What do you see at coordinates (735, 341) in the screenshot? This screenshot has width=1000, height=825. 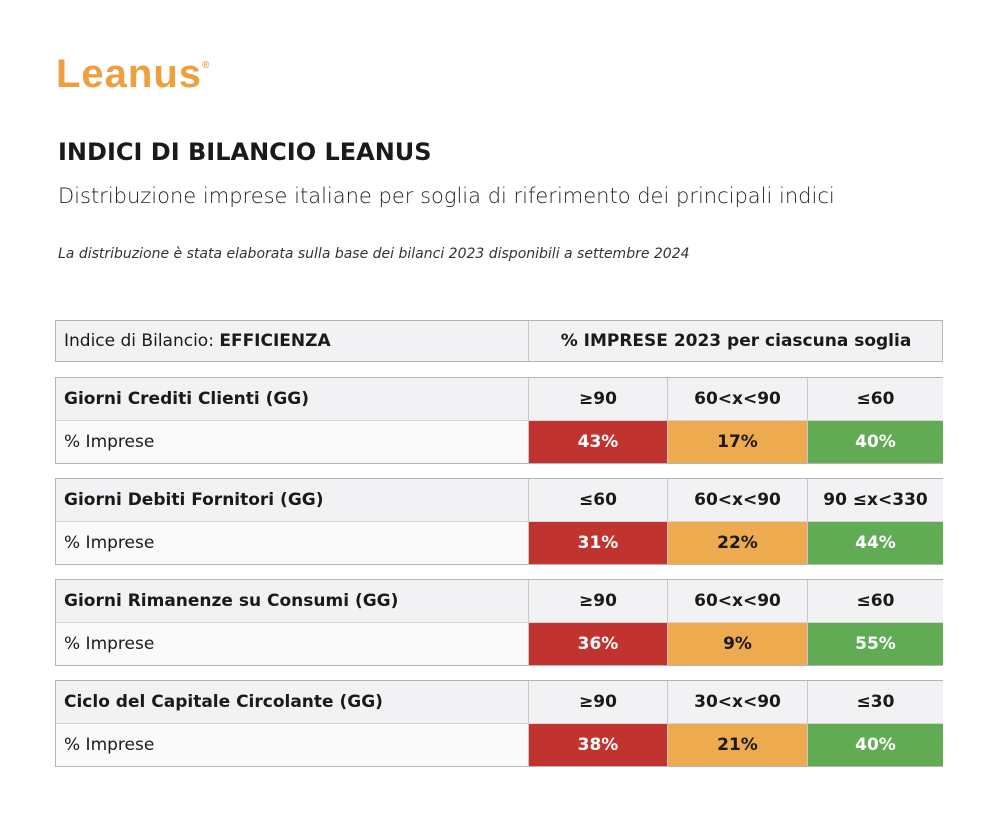 I see `header-columns-title: % IMPRESE 2023 per ciascuna soglia` at bounding box center [735, 341].